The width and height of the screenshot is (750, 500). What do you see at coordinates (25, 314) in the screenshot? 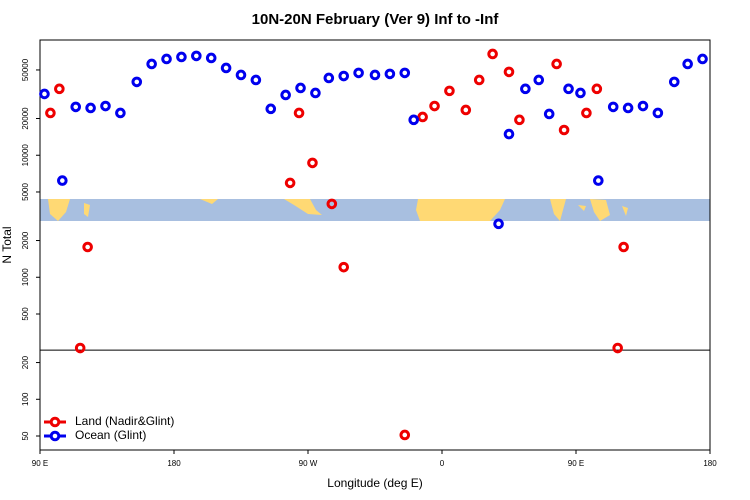
I see `y-tick-label: 500` at bounding box center [25, 314].